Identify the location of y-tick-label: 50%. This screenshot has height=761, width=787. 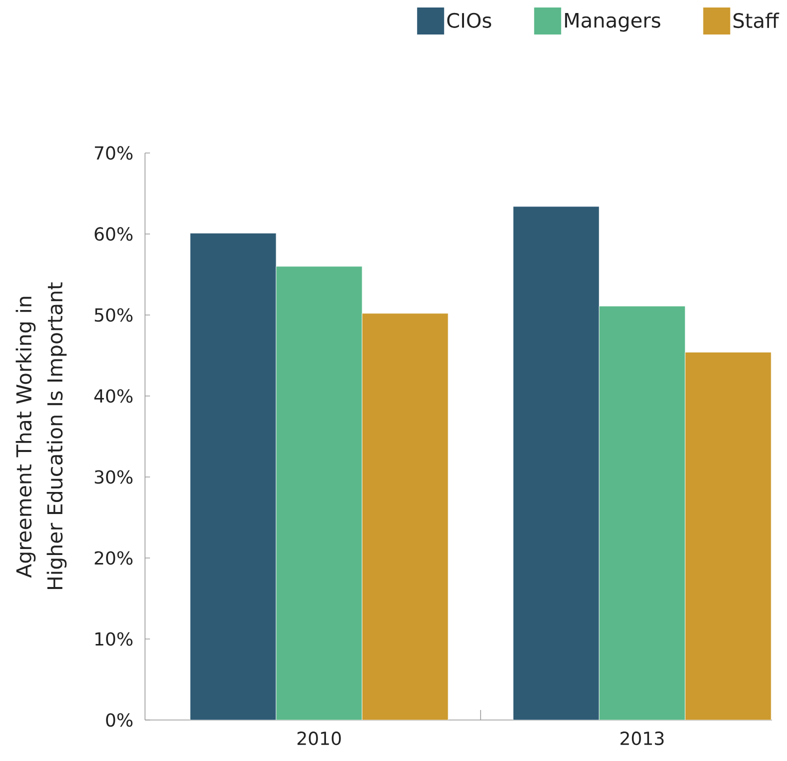
(113, 315).